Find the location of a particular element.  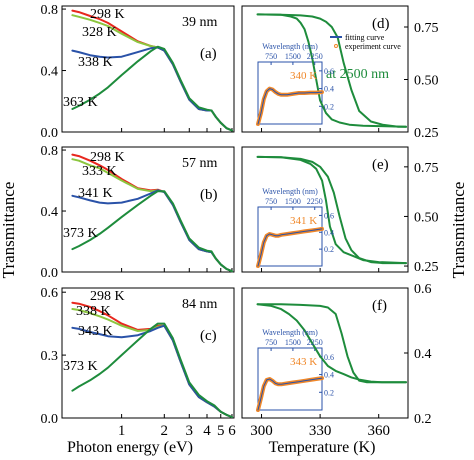

inset-e-ytick-label: 0.6 is located at coordinates (329, 215).